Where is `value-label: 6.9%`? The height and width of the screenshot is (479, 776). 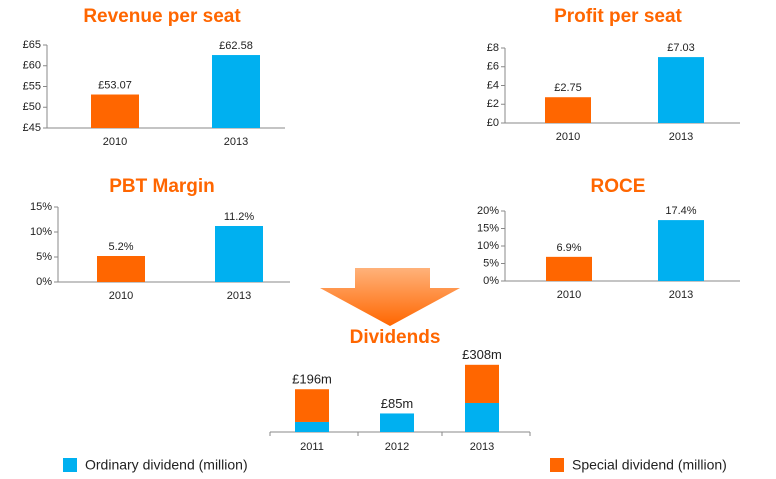
value-label: 6.9% is located at coordinates (568, 248).